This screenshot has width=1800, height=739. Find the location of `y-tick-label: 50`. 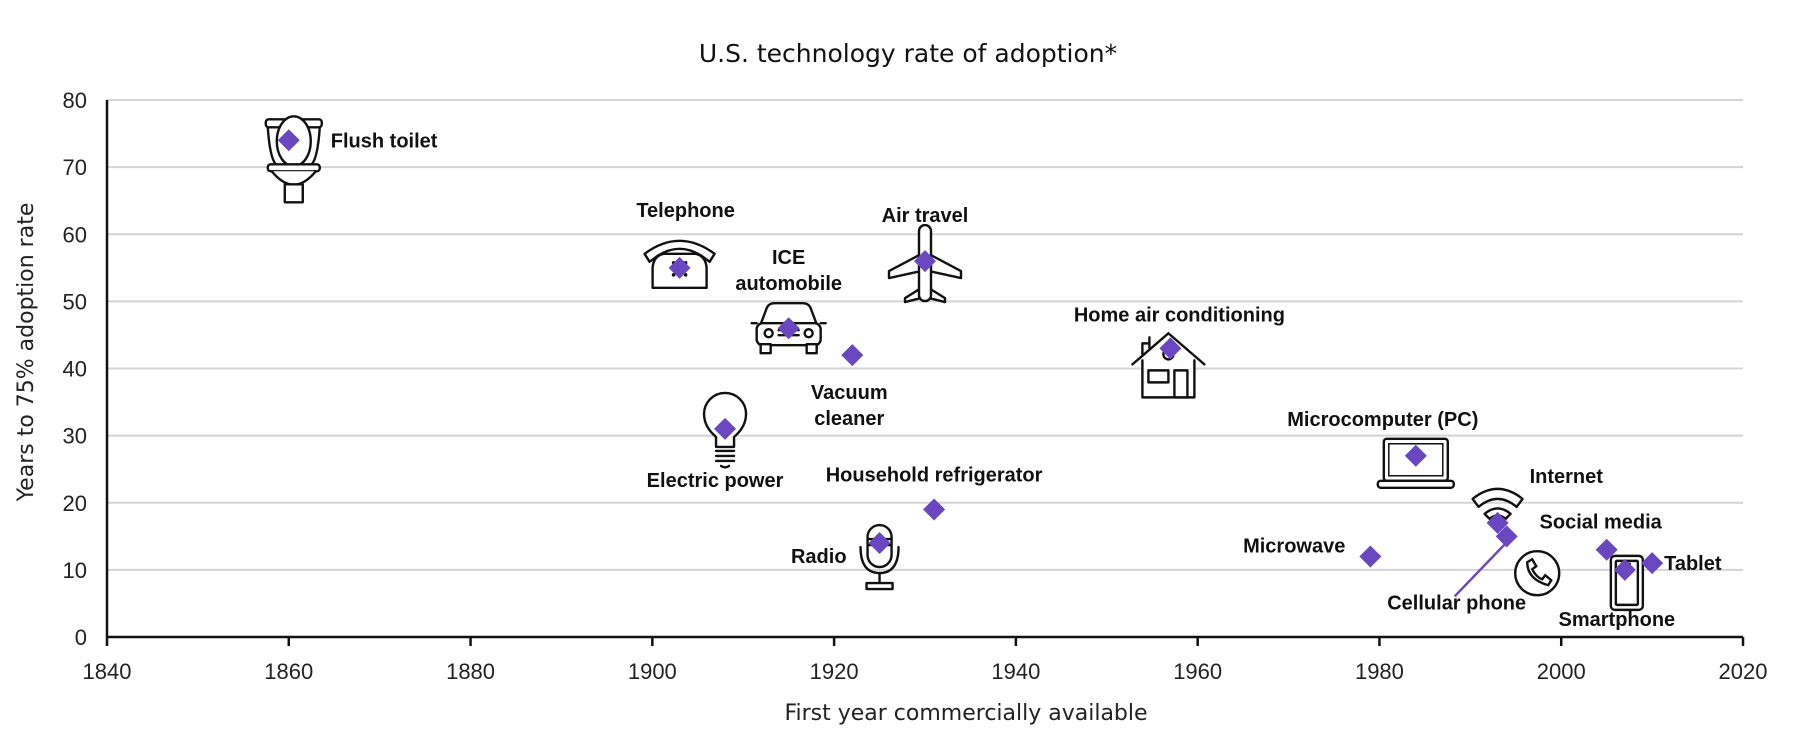

y-tick-label: 50 is located at coordinates (75, 301).